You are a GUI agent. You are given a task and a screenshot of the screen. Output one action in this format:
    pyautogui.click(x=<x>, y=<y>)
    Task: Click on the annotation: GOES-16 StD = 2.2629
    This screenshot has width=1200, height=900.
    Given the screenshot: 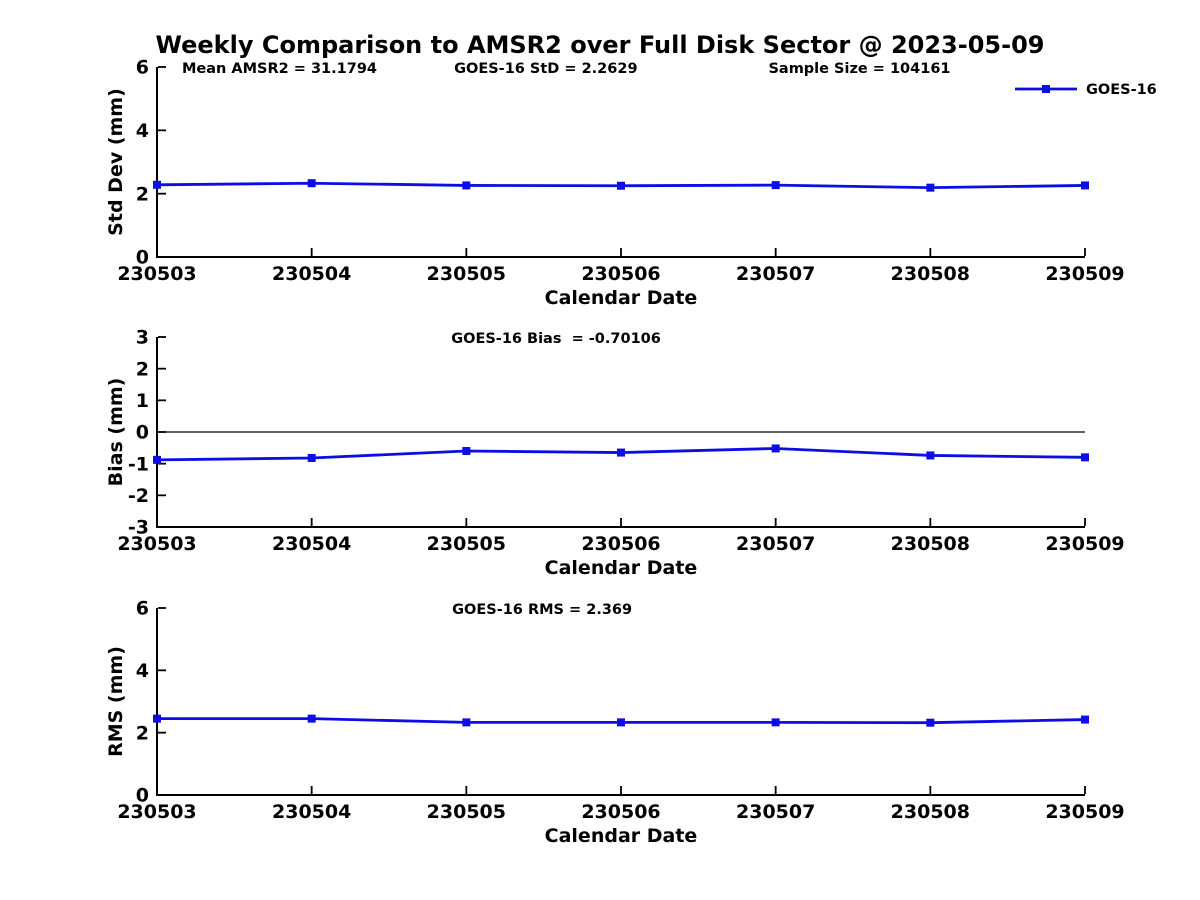 What is the action you would take?
    pyautogui.click(x=545, y=69)
    